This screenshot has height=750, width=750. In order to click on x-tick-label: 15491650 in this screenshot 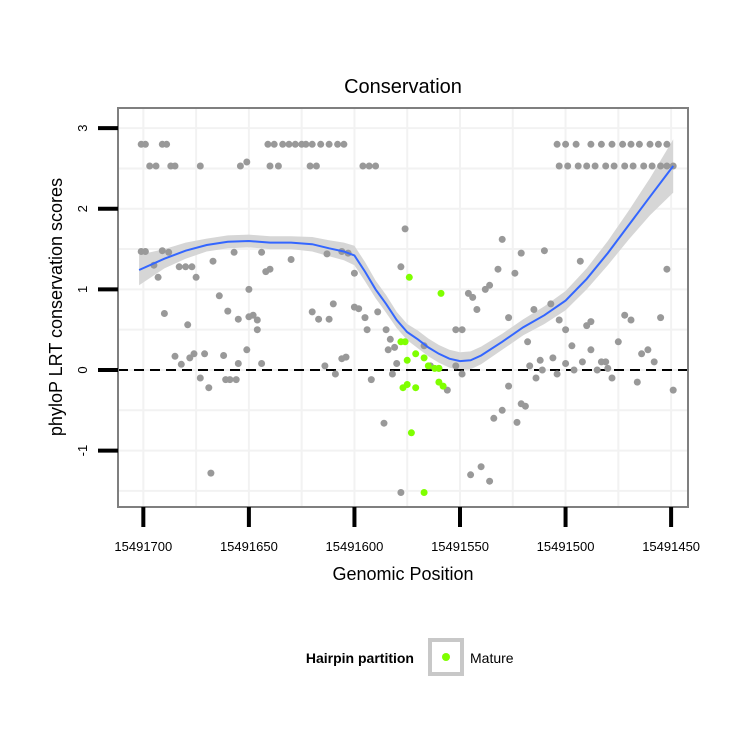, I will do `click(249, 546)`.